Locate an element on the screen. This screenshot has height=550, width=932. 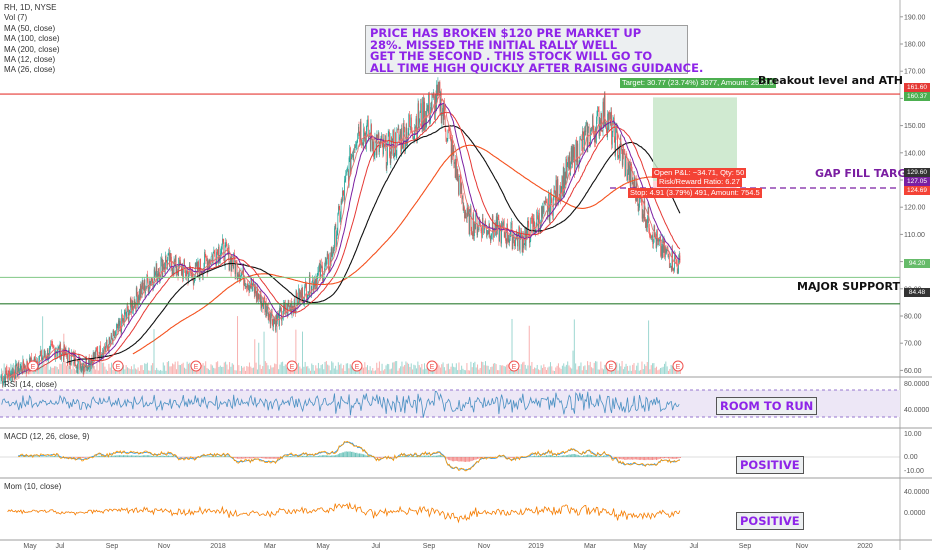
time-tick-label: Sep is located at coordinates (745, 546).